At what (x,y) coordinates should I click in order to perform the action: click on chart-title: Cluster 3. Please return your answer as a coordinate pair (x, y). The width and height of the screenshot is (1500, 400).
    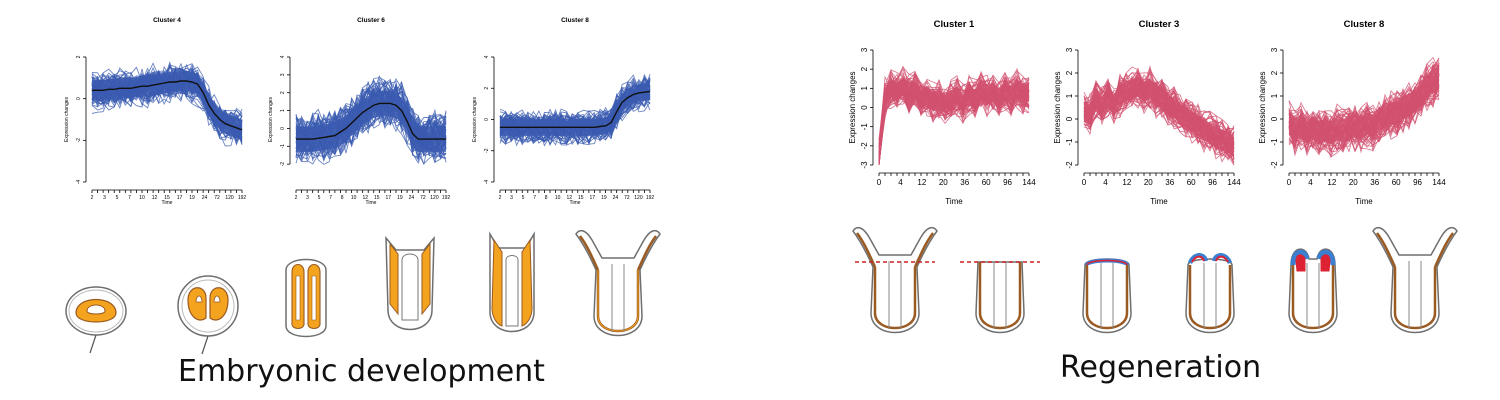
    Looking at the image, I should click on (1159, 24).